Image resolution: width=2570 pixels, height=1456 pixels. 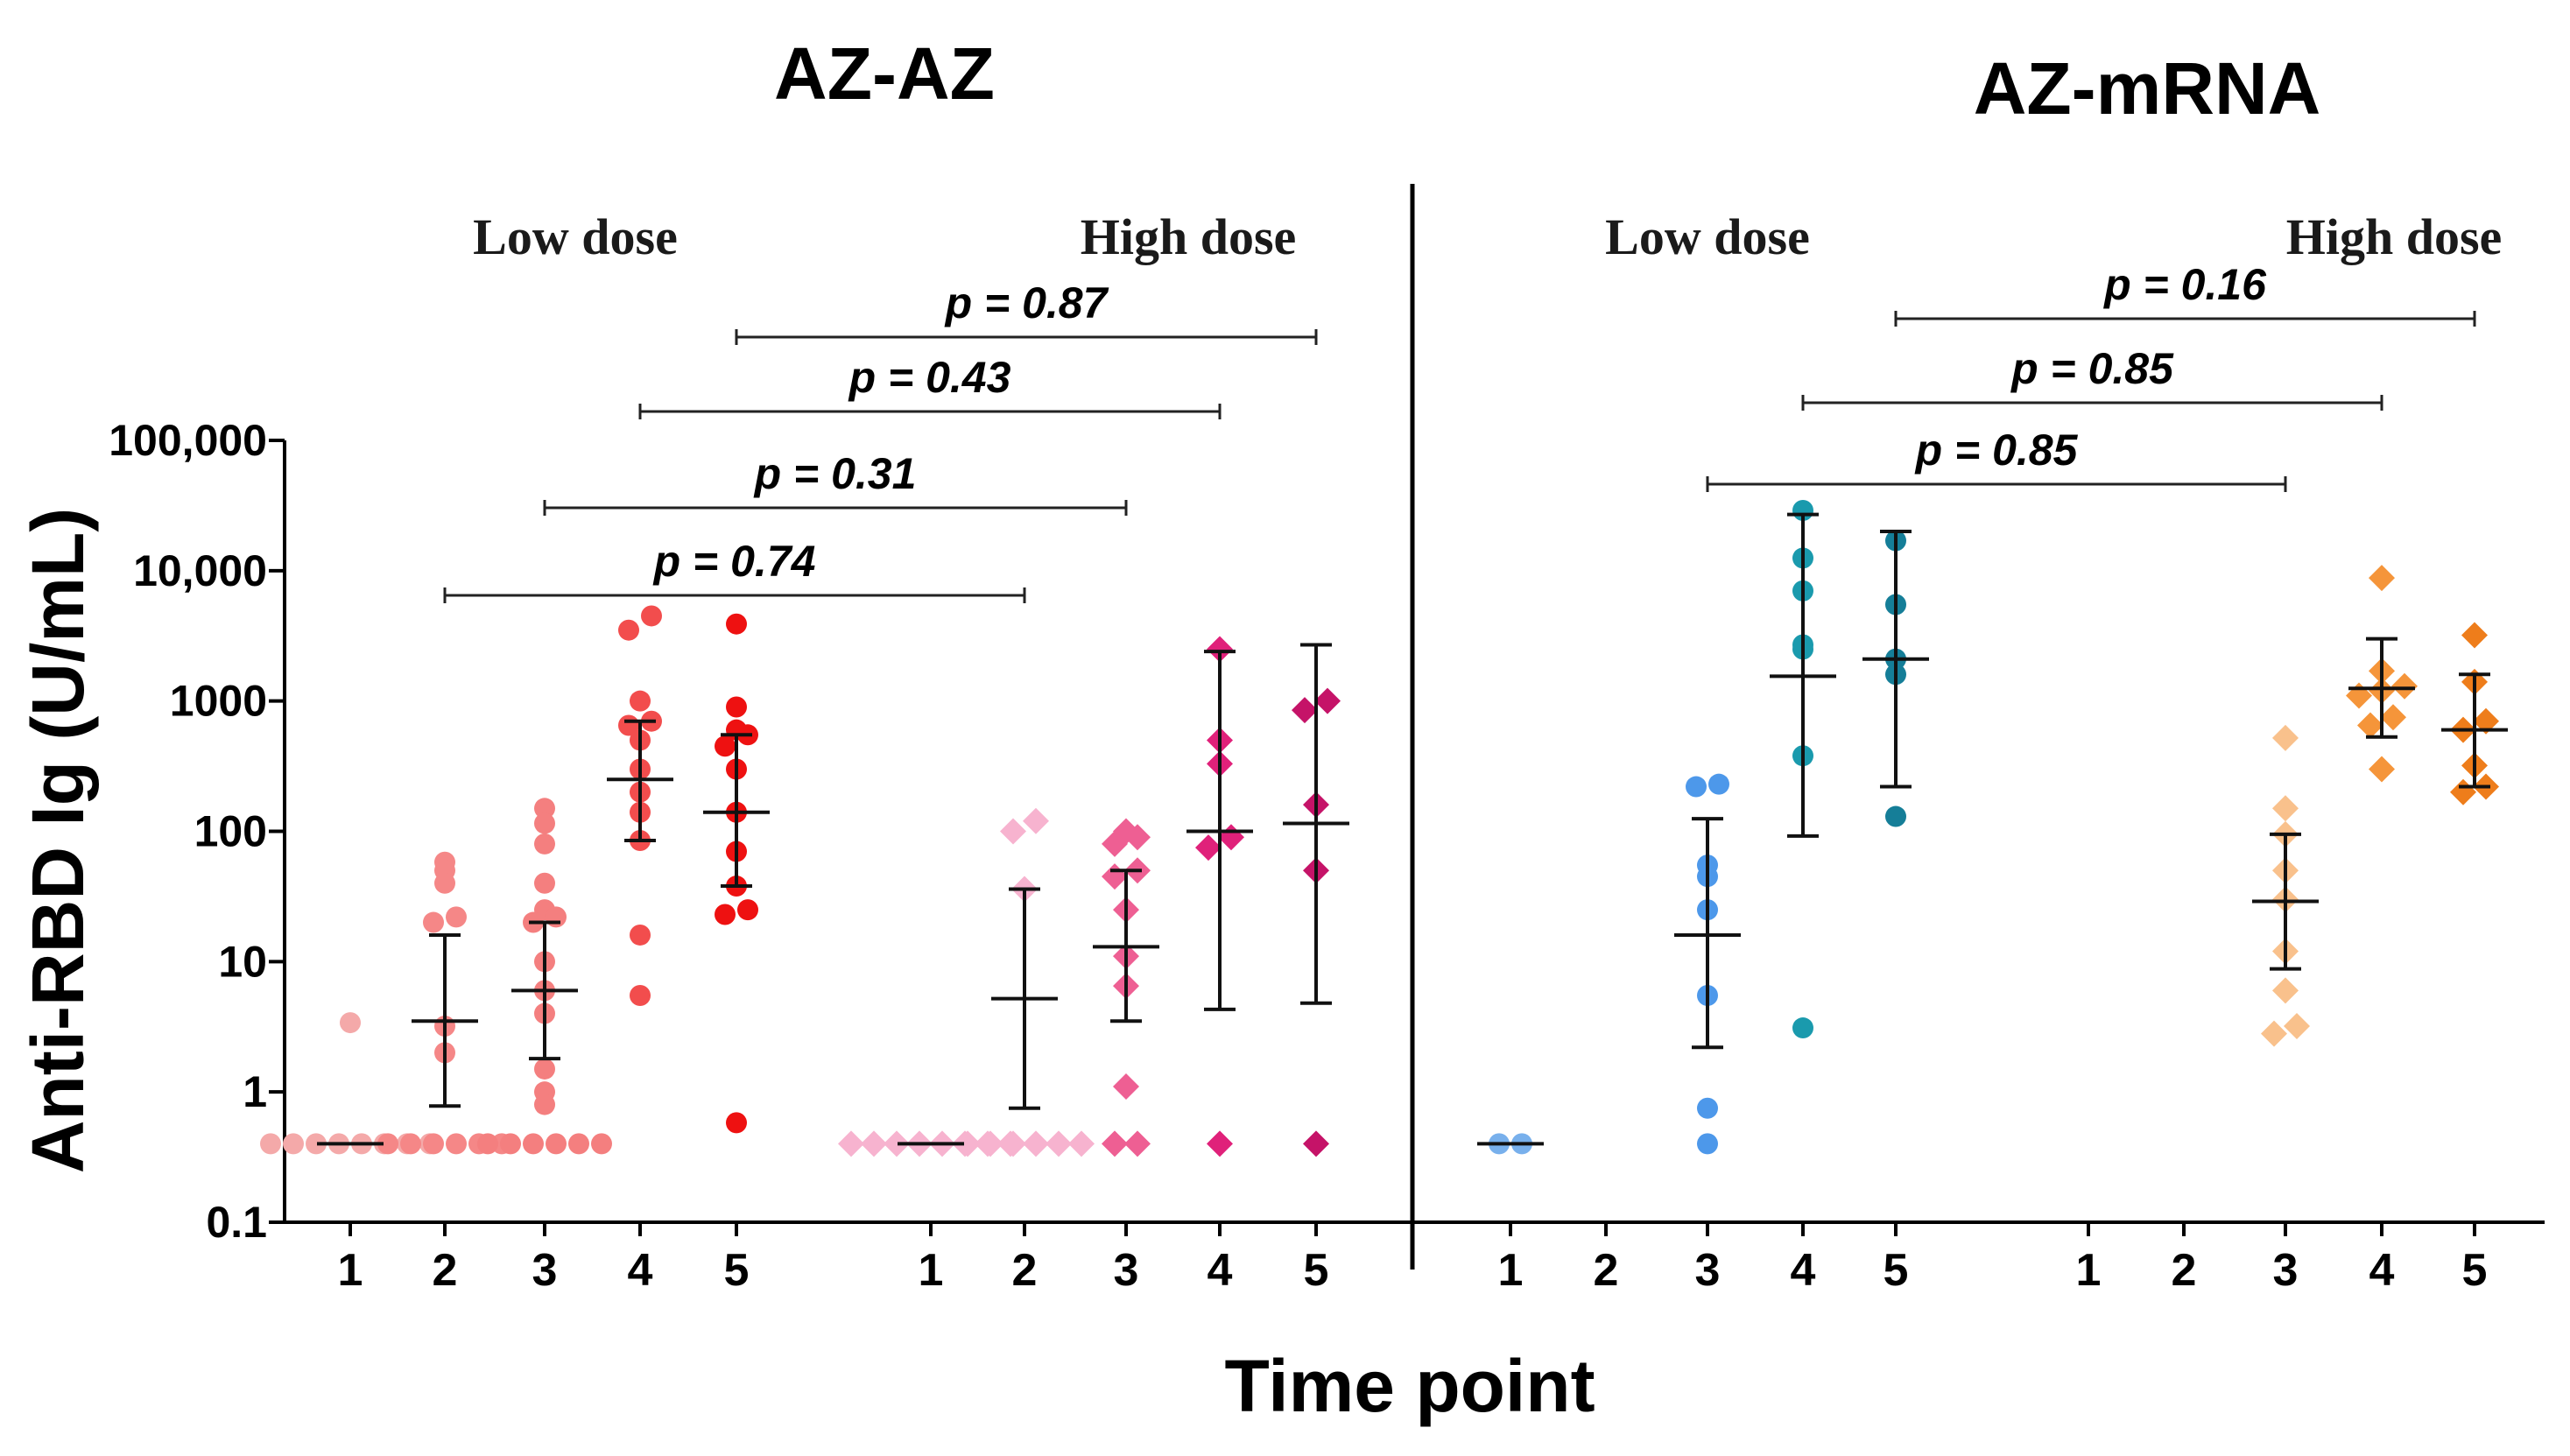 What do you see at coordinates (200, 570) in the screenshot?
I see `y-tick-label: 10,000` at bounding box center [200, 570].